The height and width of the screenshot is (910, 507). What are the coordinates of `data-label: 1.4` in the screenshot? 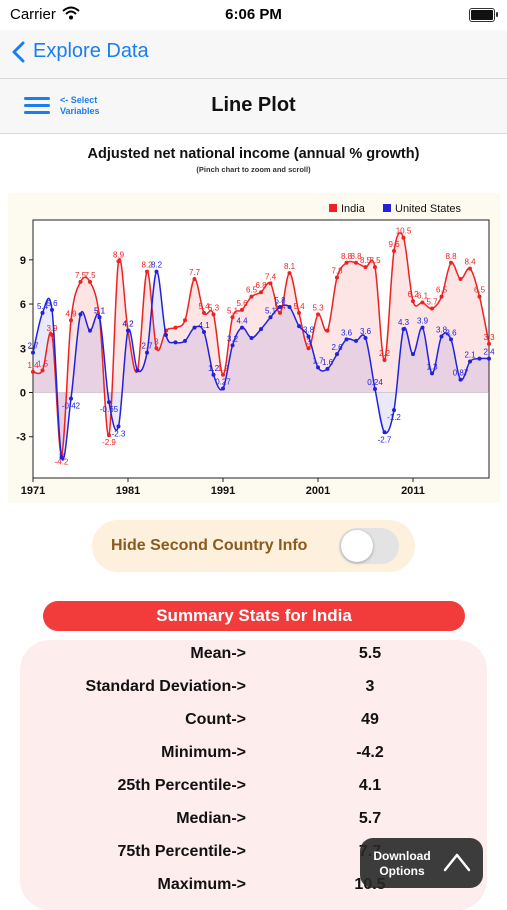 It's located at (33, 365).